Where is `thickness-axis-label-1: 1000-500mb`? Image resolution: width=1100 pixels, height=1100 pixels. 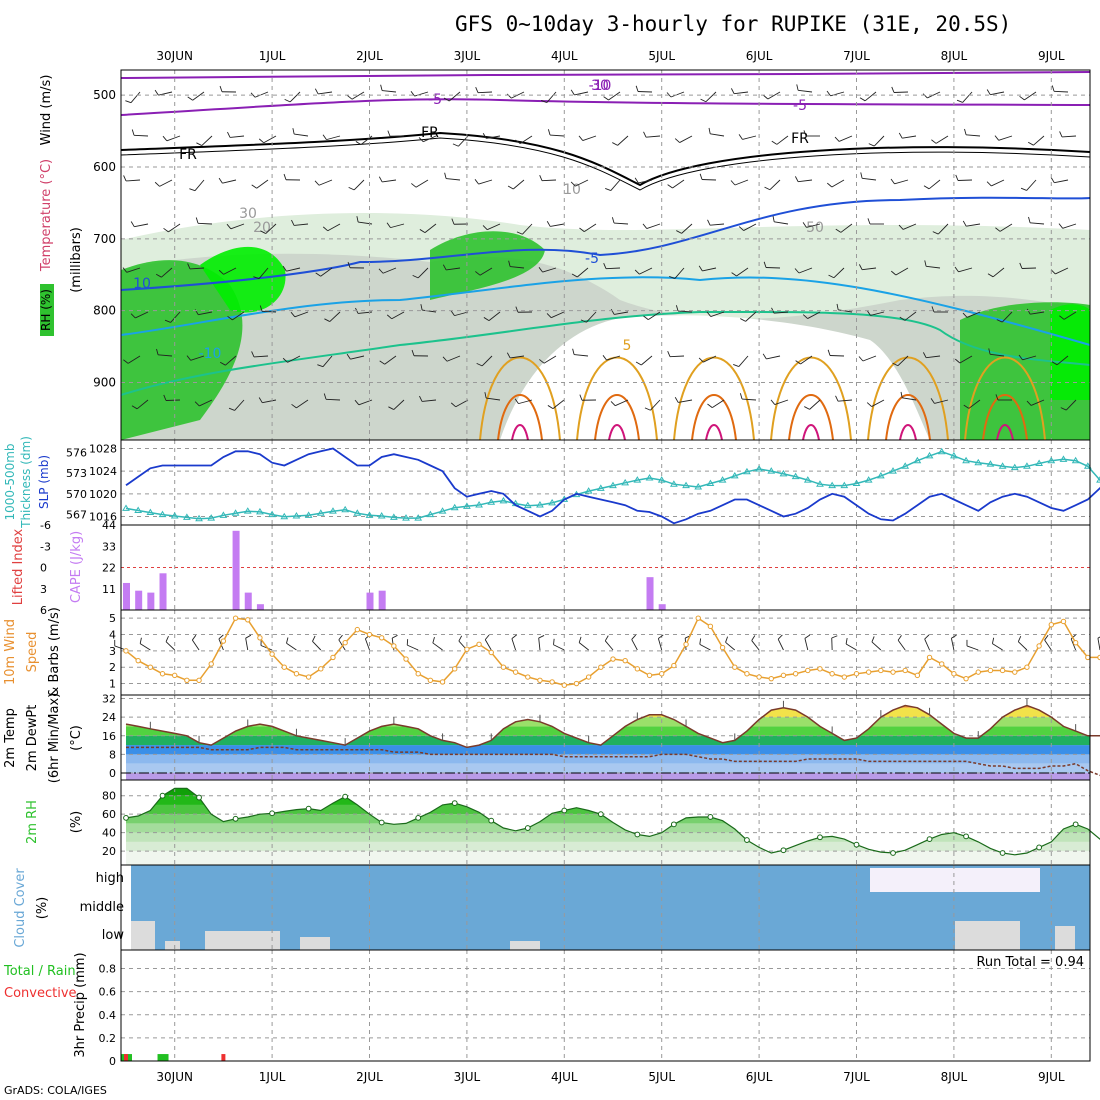
thickness-axis-label-1: 1000-500mb is located at coordinates (10, 481).